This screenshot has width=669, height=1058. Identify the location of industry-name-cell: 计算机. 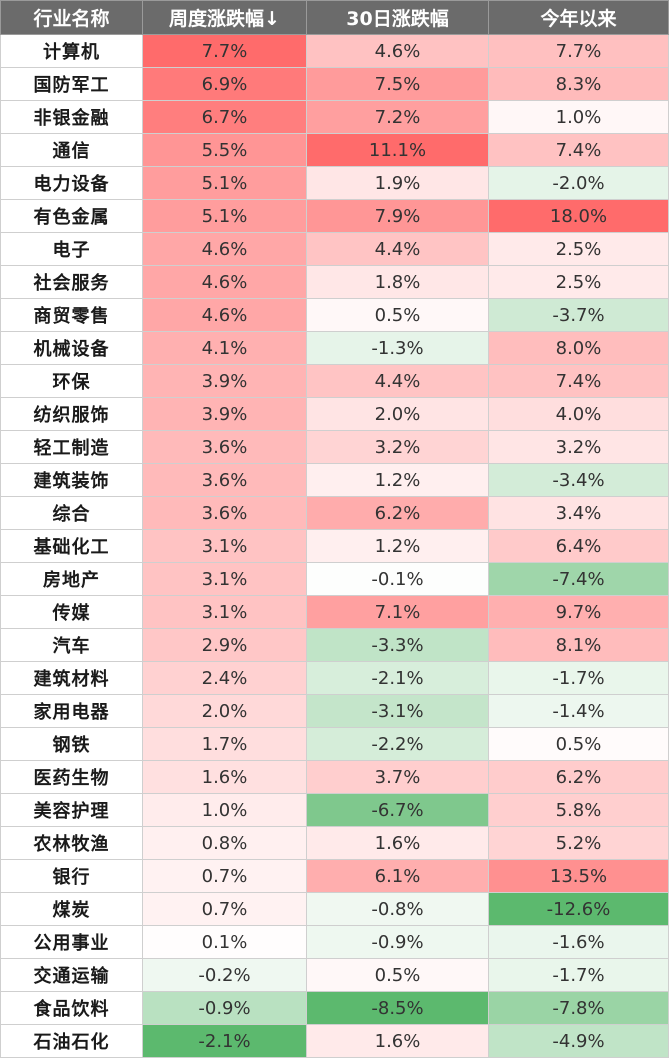
(71, 51).